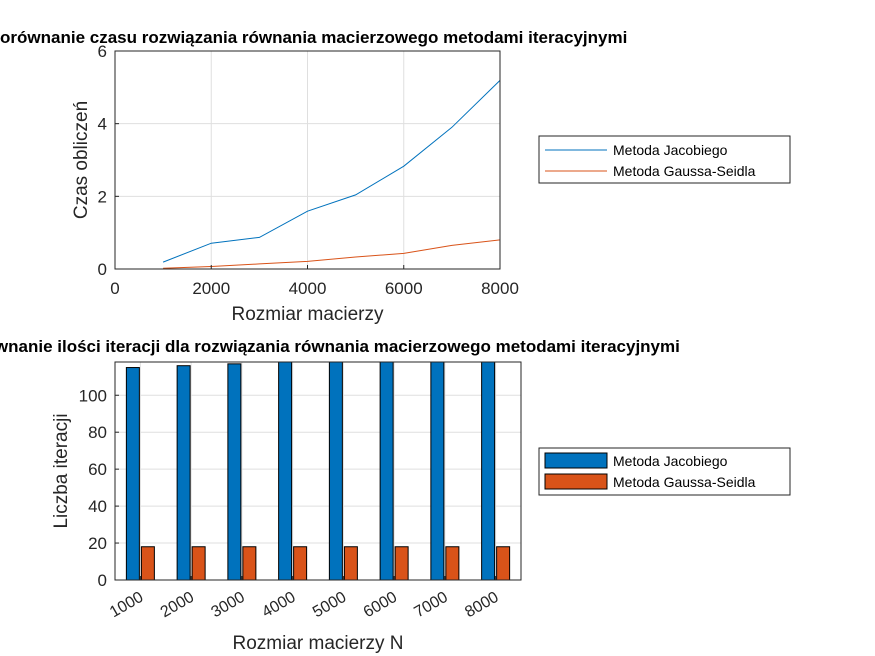 The height and width of the screenshot is (656, 875). I want to click on legend-swatch-jacobi, so click(576, 460).